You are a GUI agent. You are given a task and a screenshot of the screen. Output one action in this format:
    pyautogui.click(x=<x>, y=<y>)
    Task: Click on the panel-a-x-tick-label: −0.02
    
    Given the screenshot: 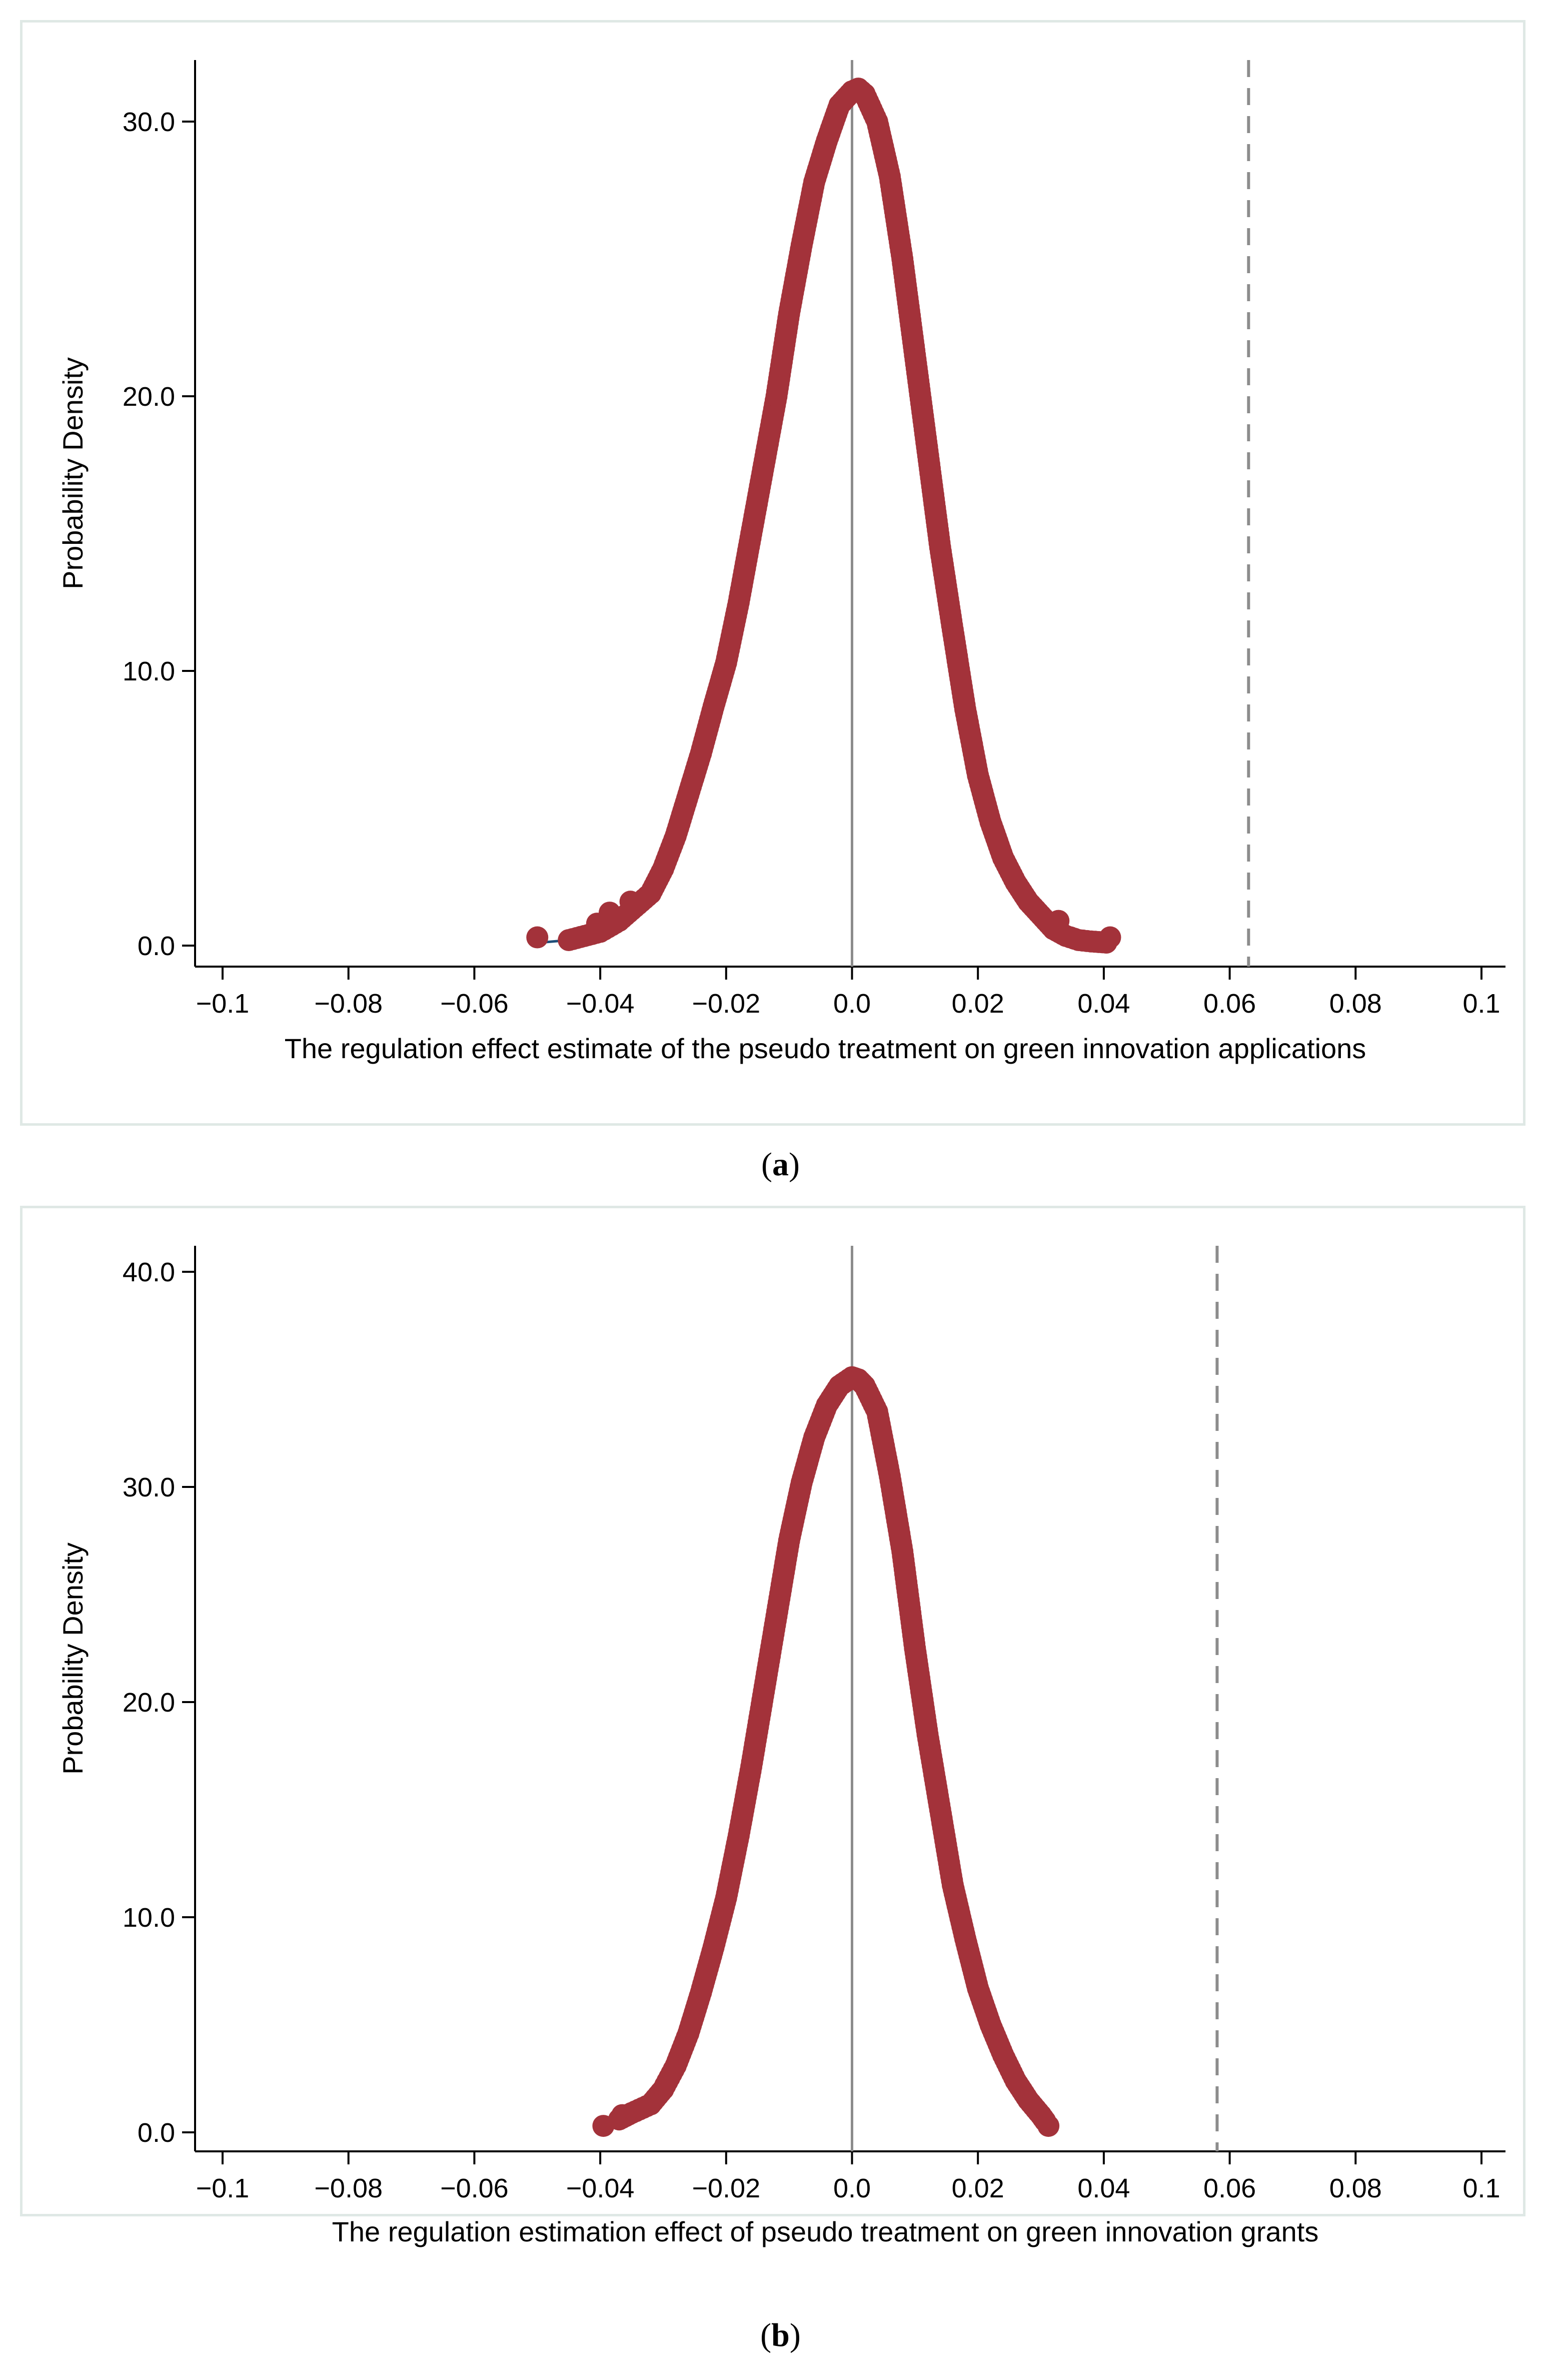 What is the action you would take?
    pyautogui.click(x=726, y=1004)
    